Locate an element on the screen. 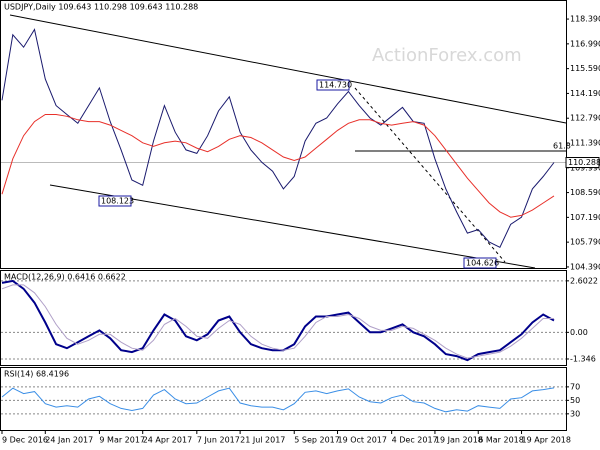 The height and width of the screenshot is (450, 600). rsi-panel is located at coordinates (283, 399).